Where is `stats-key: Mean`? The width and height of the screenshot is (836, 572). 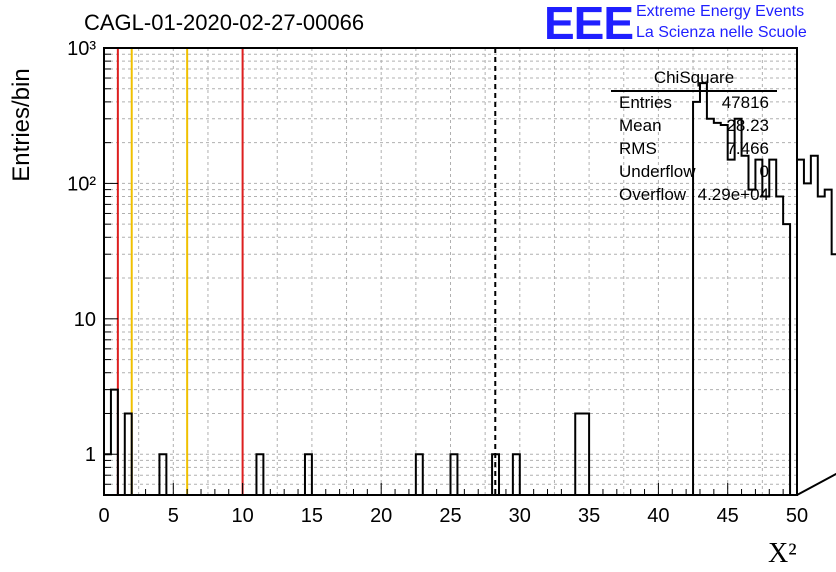 stats-key: Mean is located at coordinates (640, 125).